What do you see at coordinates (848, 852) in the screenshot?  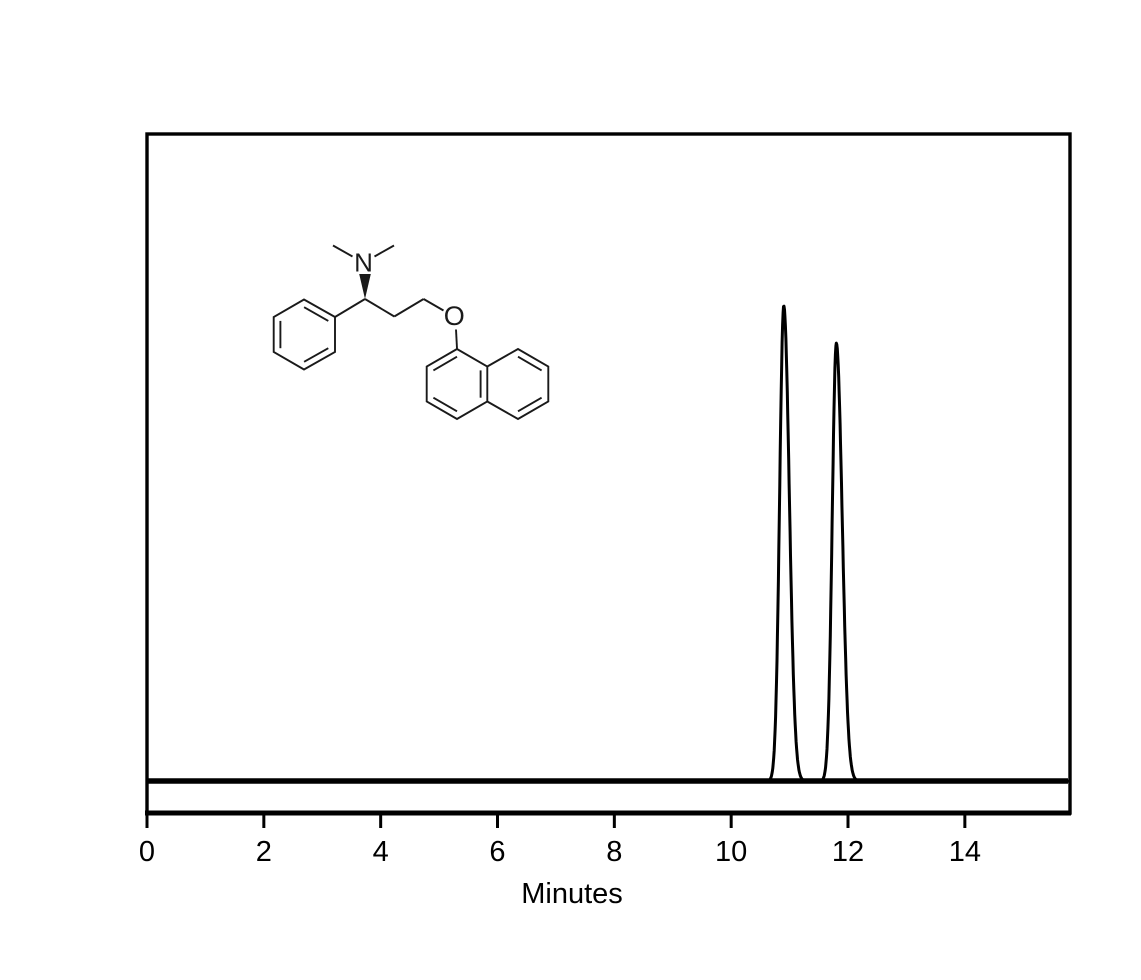 I see `x-tick-label: 12` at bounding box center [848, 852].